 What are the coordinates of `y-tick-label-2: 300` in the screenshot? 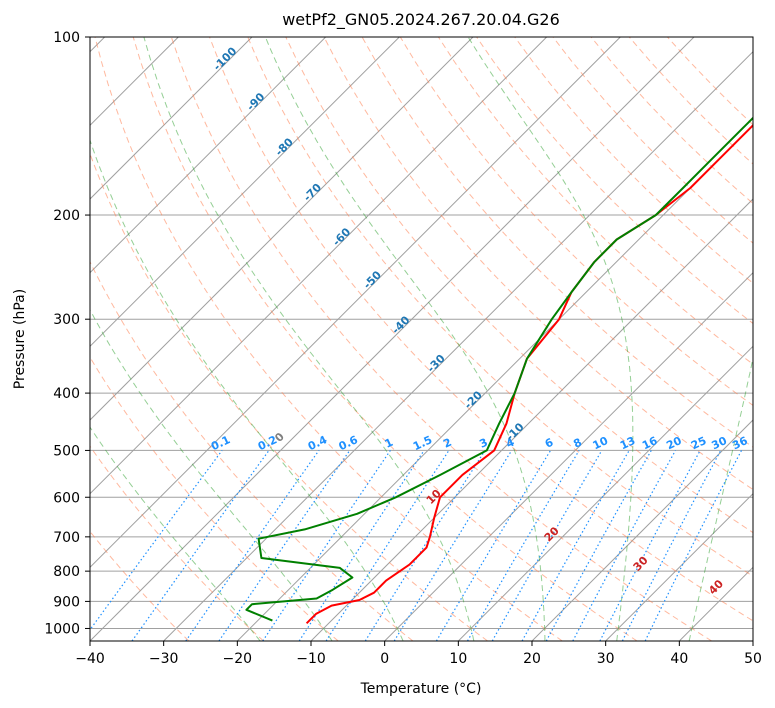 It's located at (66, 320).